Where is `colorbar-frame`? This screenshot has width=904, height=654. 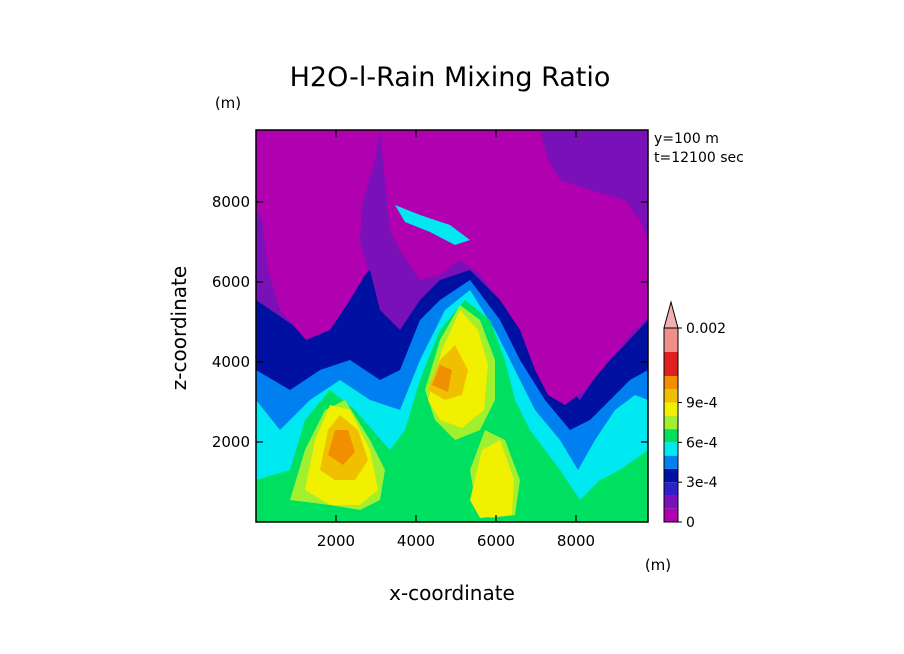
colorbar-frame is located at coordinates (671, 425).